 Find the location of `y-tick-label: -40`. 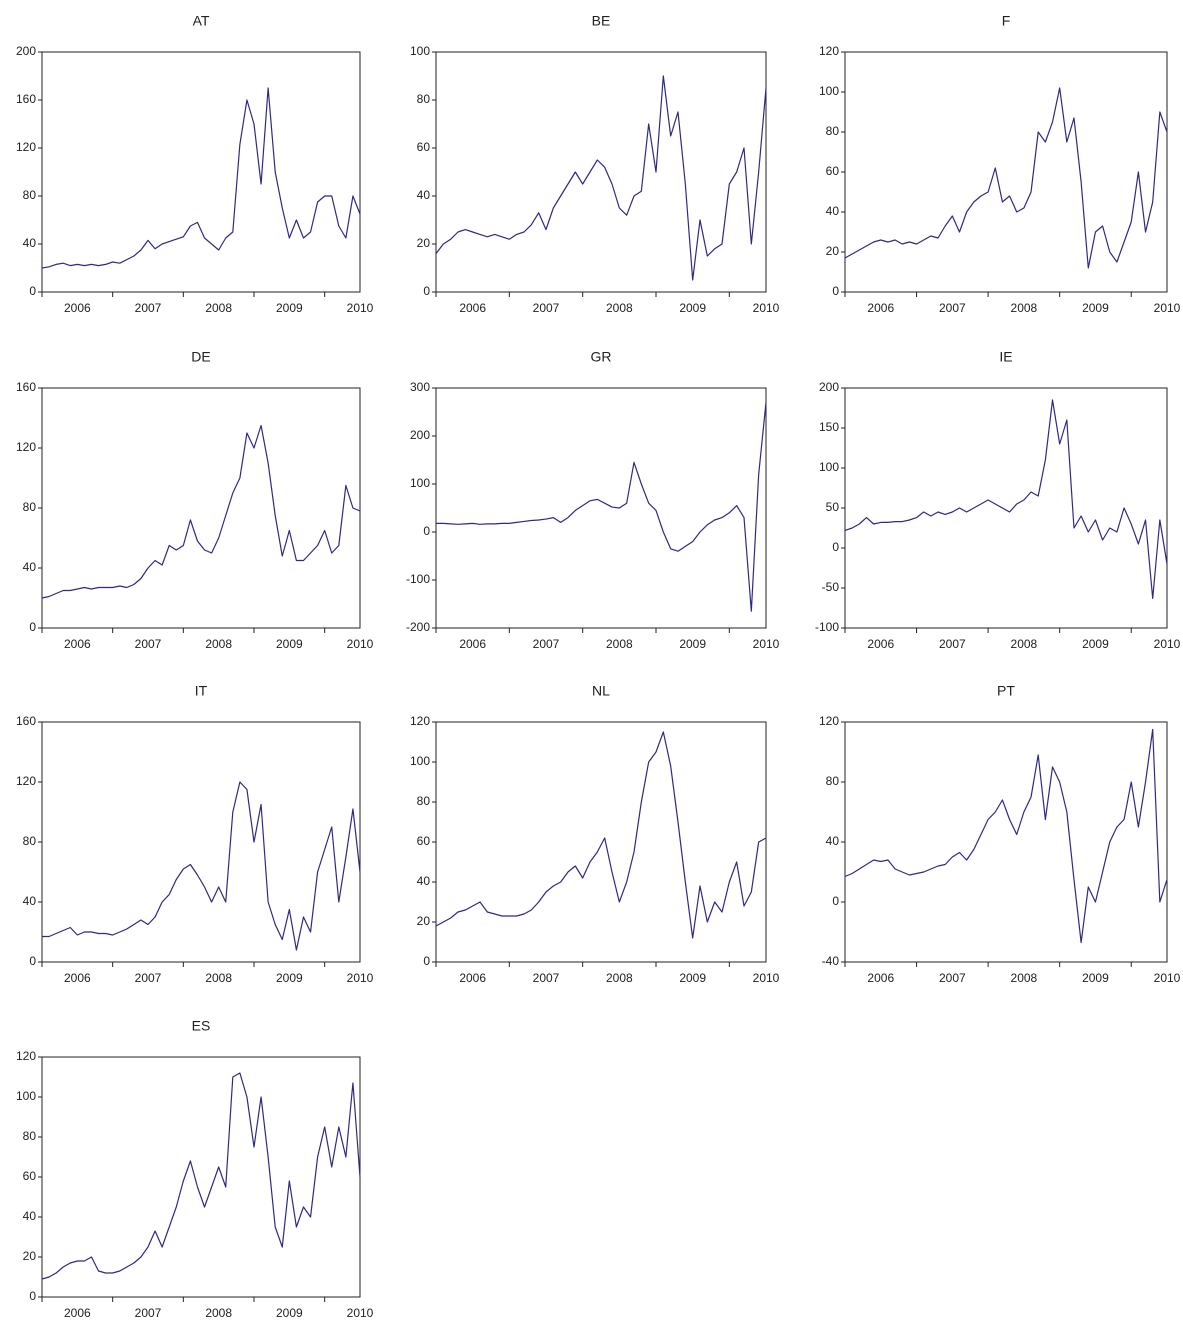

y-tick-label: -40 is located at coordinates (831, 961).